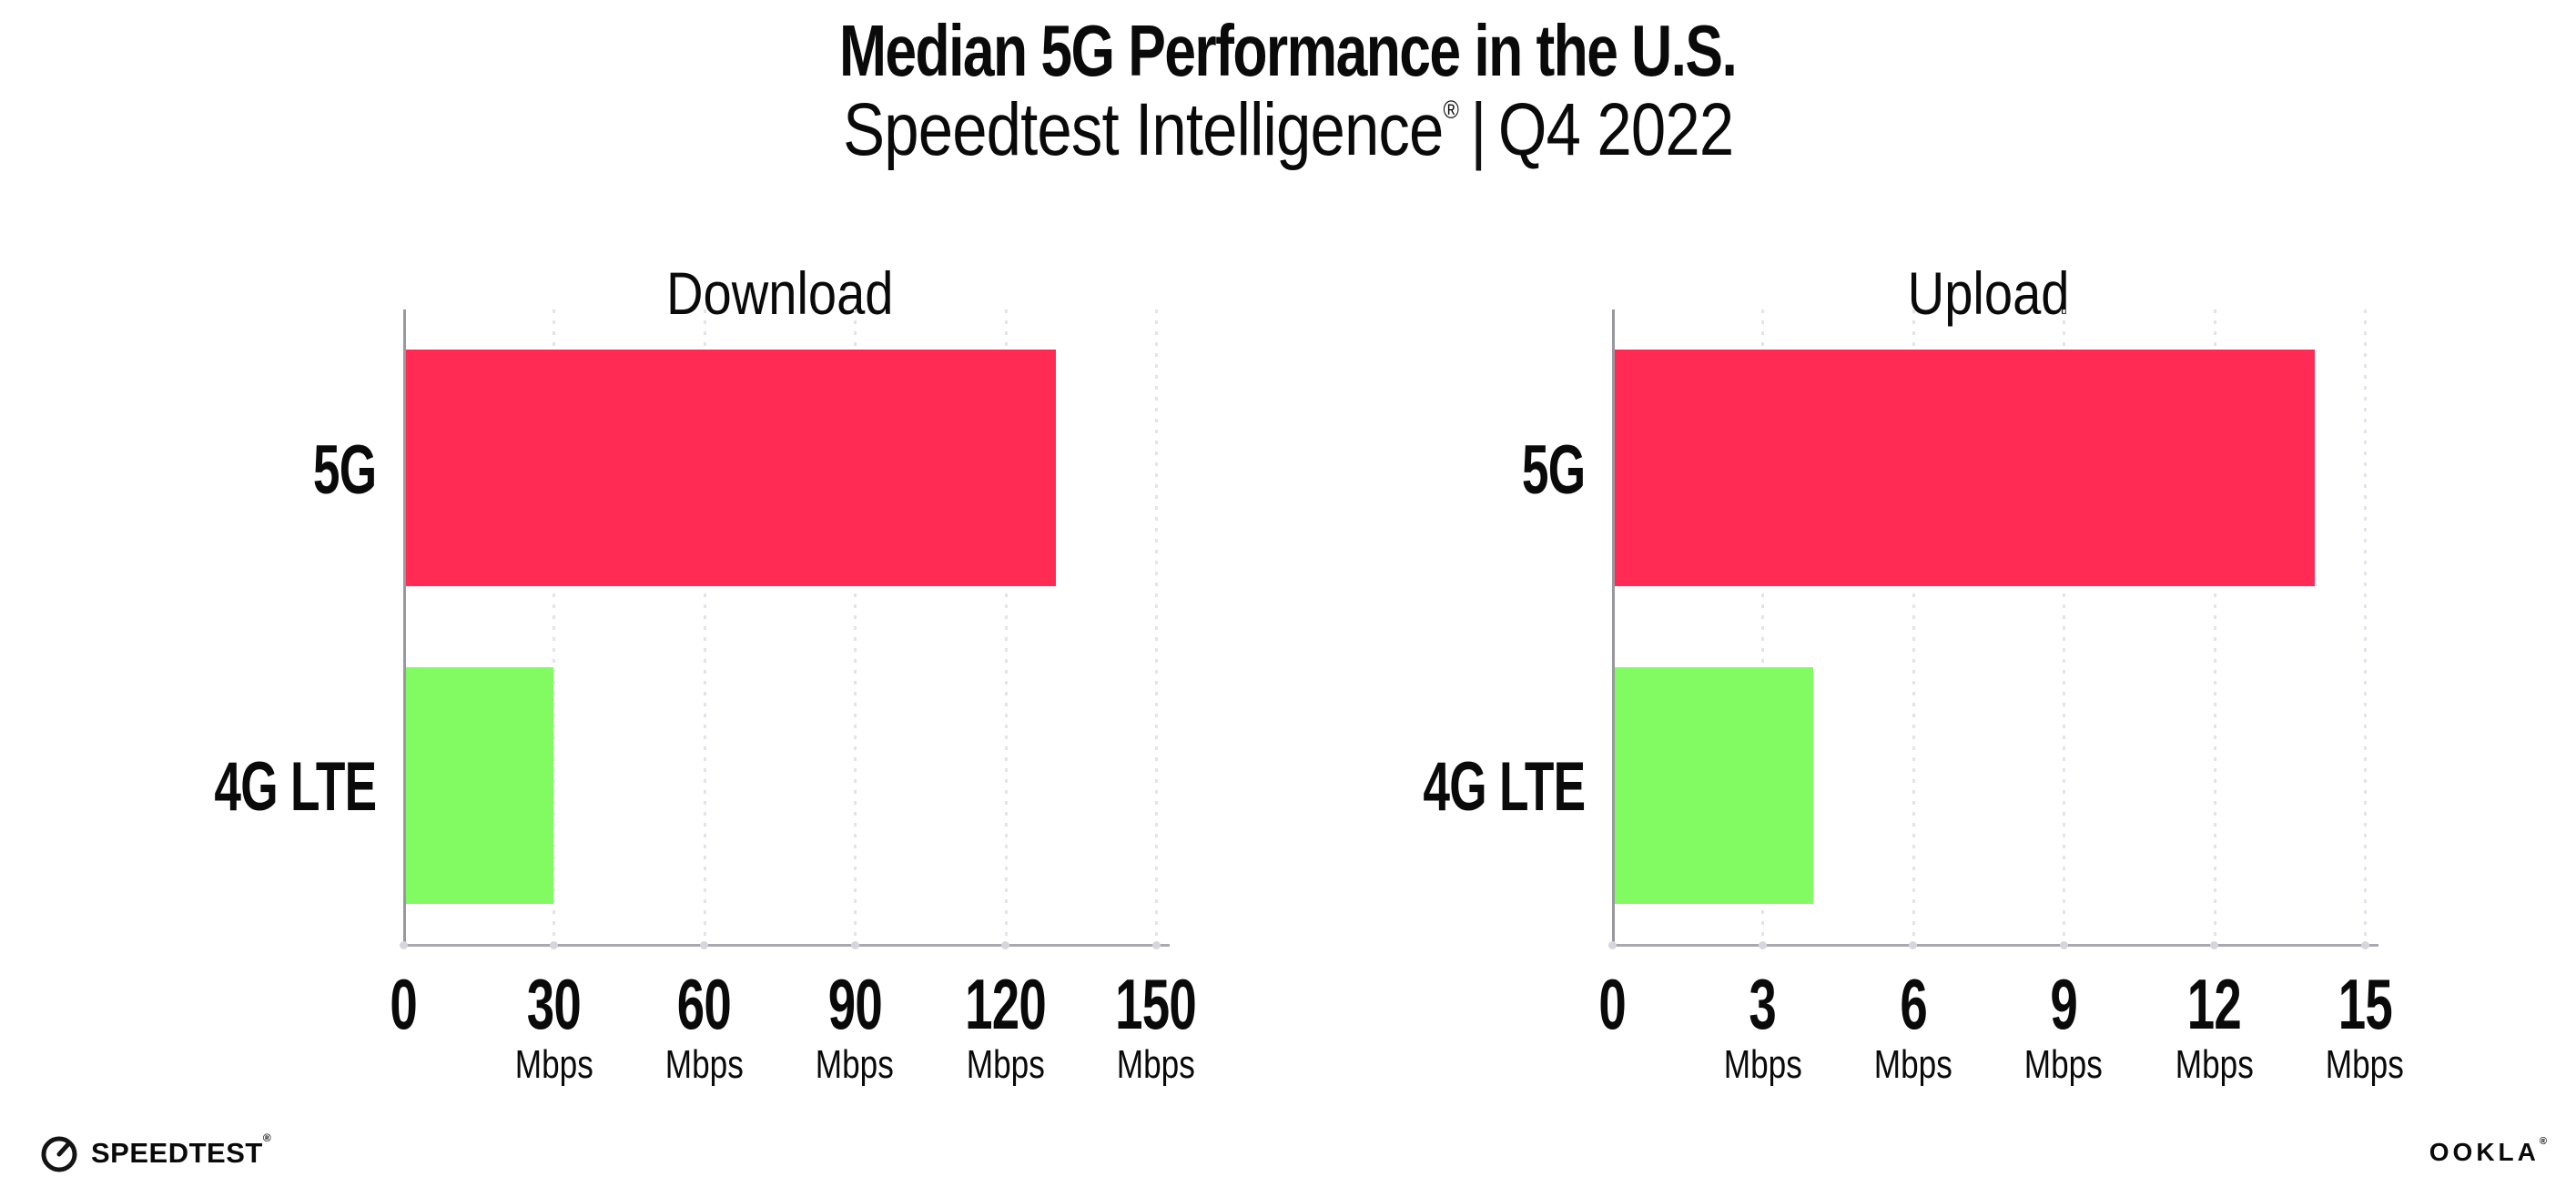 The width and height of the screenshot is (2576, 1197). I want to click on x-tick-value: 12, so click(2214, 1004).